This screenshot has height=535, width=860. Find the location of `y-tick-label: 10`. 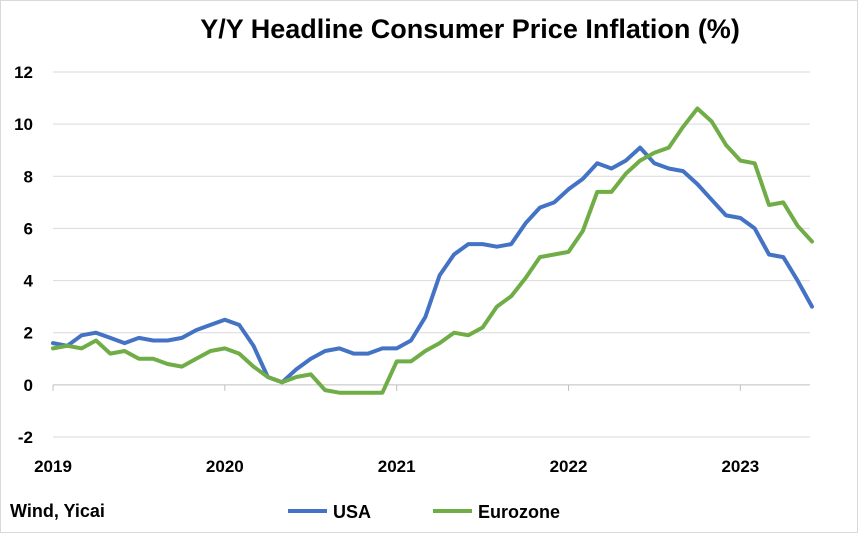

y-tick-label: 10 is located at coordinates (23, 124).